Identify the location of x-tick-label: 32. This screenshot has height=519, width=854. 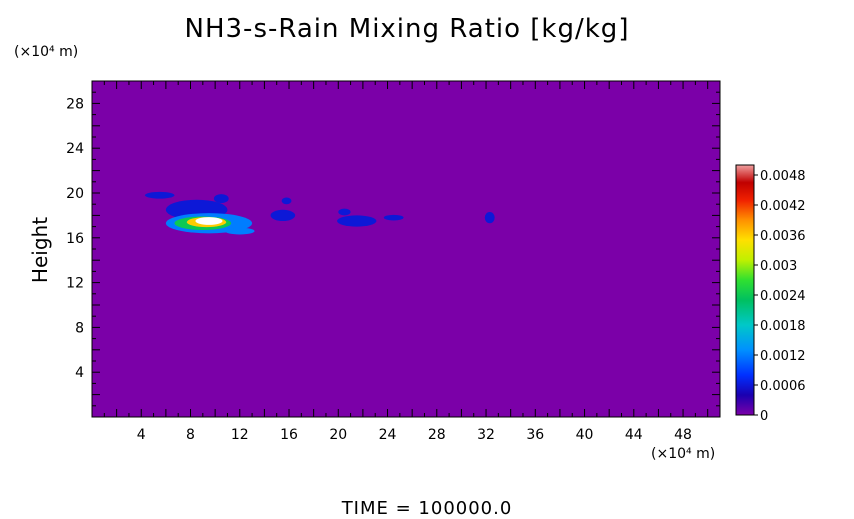
(486, 435).